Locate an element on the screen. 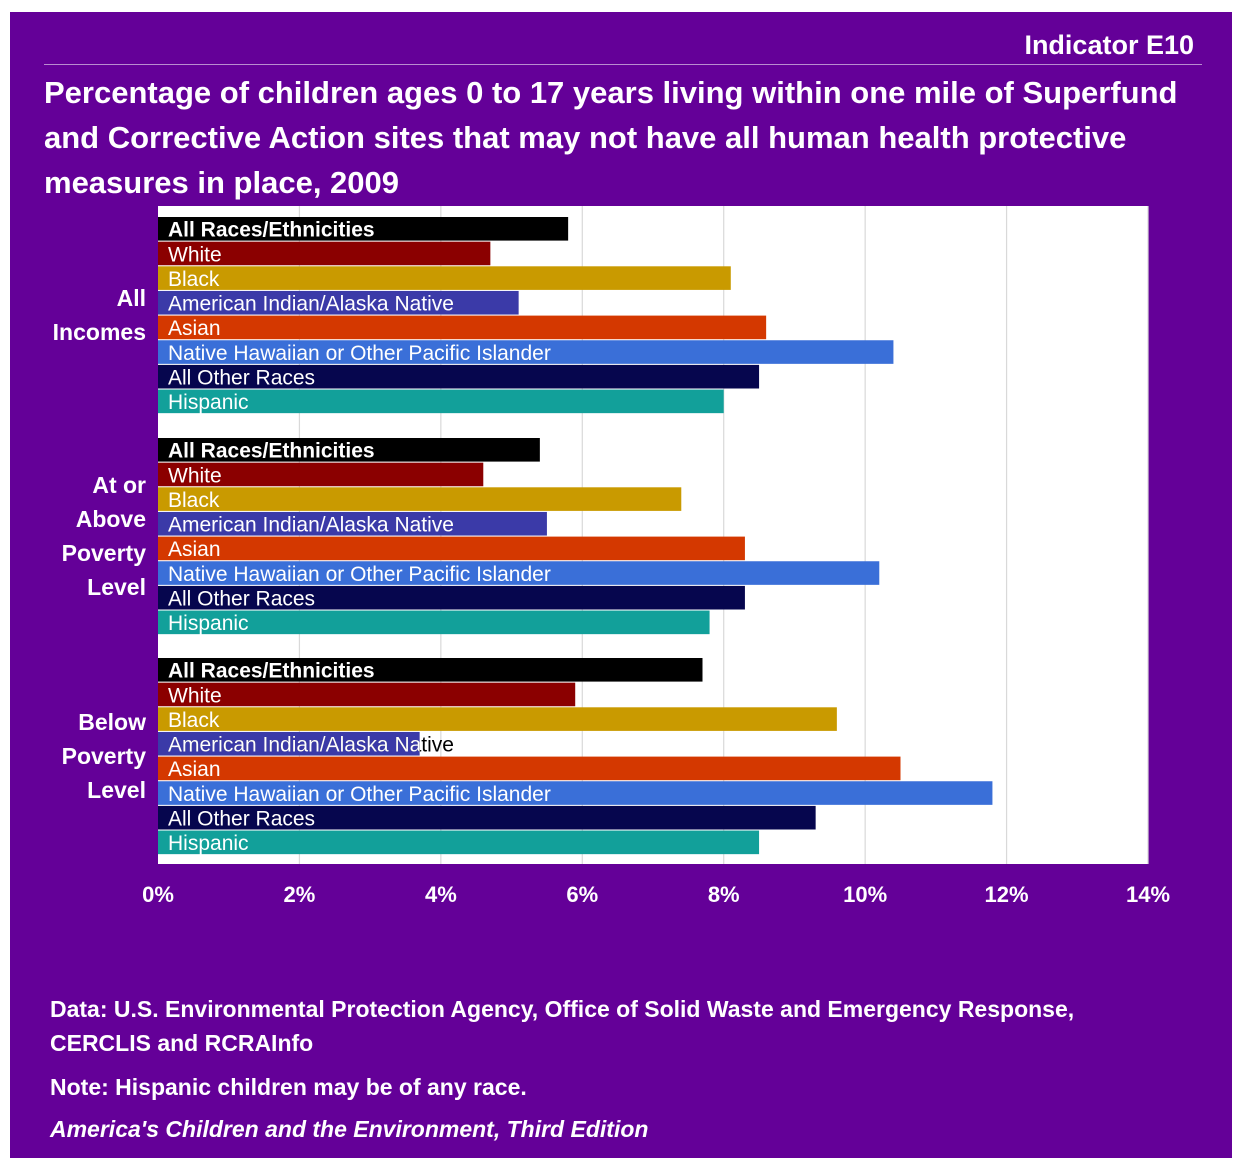 This screenshot has width=1233, height=1158. x-tick-label: 12% is located at coordinates (1007, 894).